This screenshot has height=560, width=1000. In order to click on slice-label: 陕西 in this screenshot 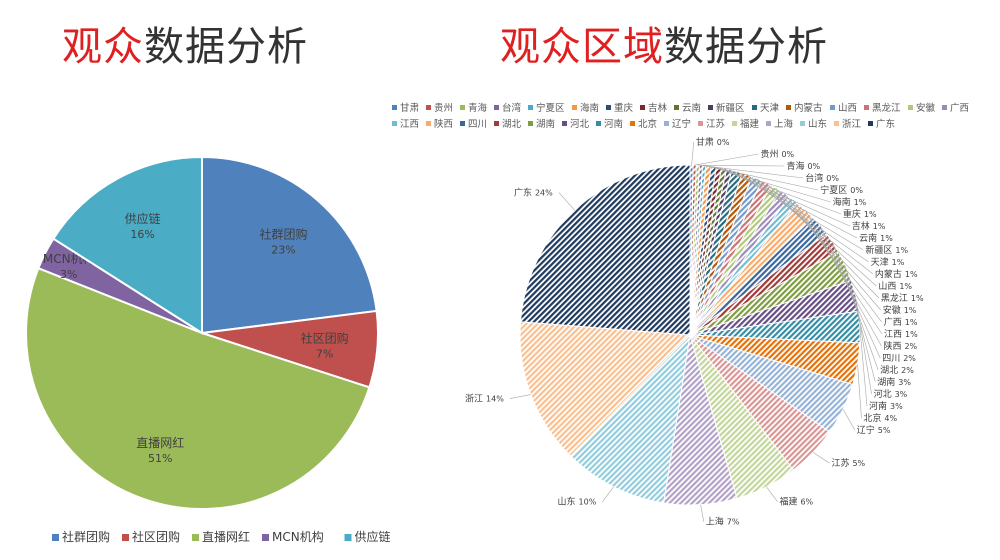, I will do `click(892, 346)`.